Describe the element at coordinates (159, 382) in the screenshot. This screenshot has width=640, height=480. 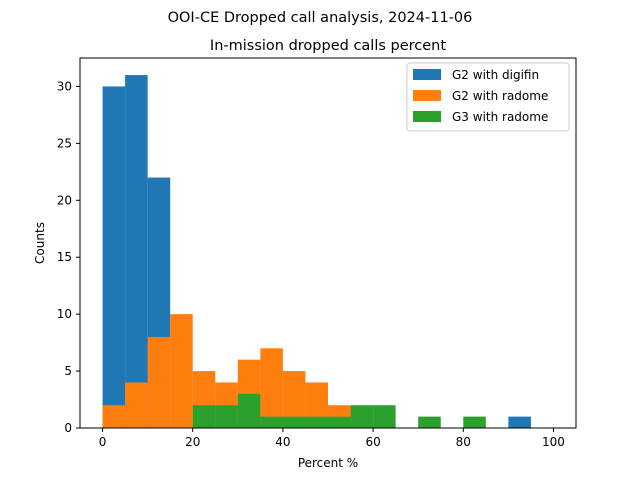
I see `bar-s1-bin2` at that location.